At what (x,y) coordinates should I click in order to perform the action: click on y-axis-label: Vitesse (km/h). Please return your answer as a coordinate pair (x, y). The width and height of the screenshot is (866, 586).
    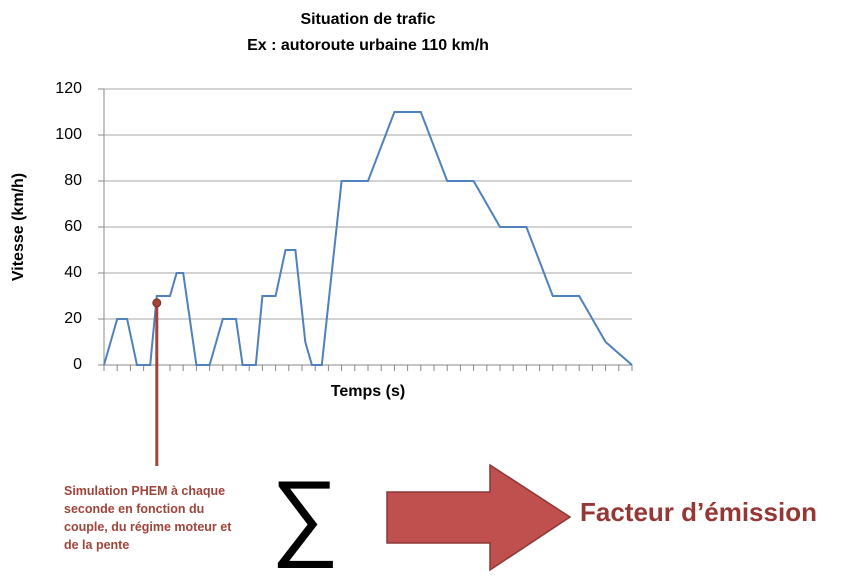
    Looking at the image, I should click on (18, 227).